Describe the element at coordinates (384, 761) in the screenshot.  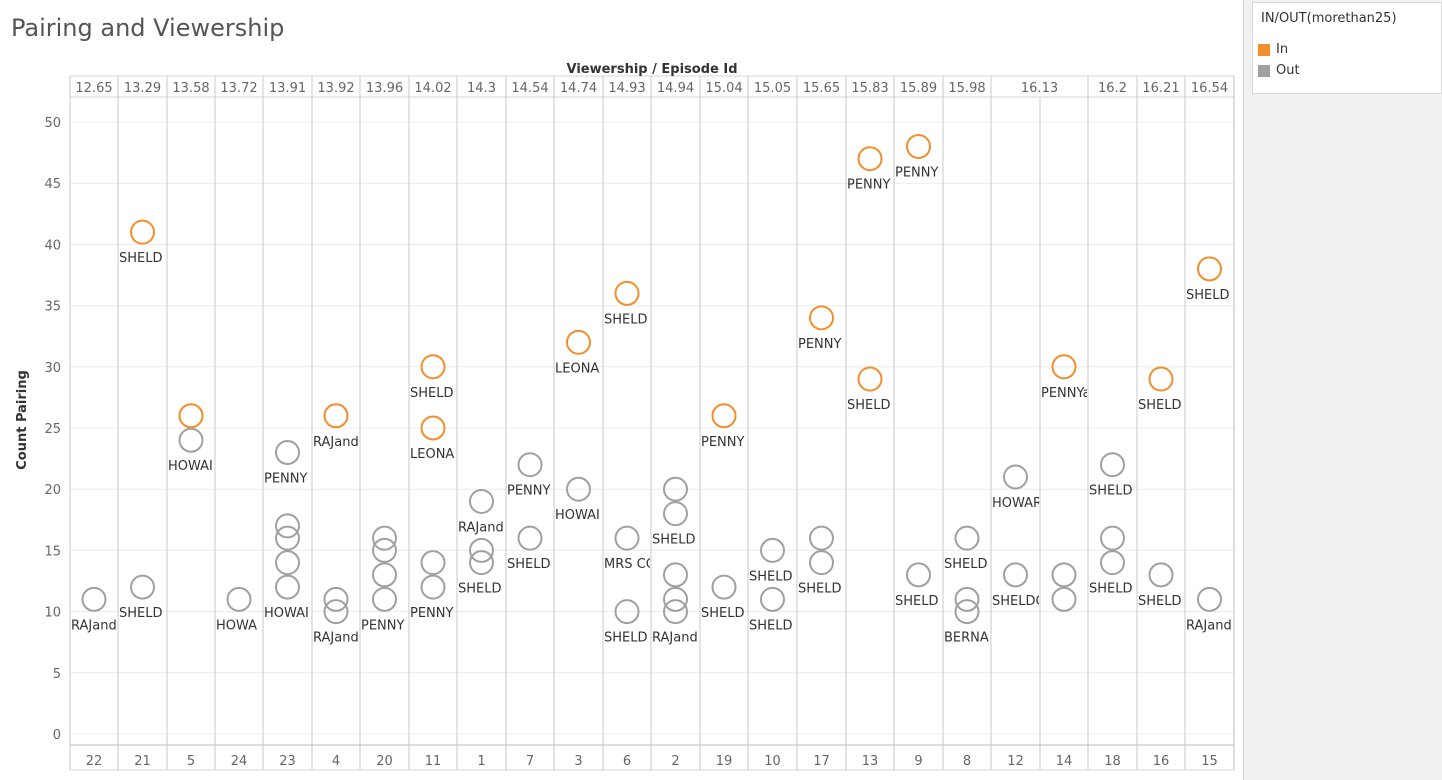
I see `episode-label-20: 20` at that location.